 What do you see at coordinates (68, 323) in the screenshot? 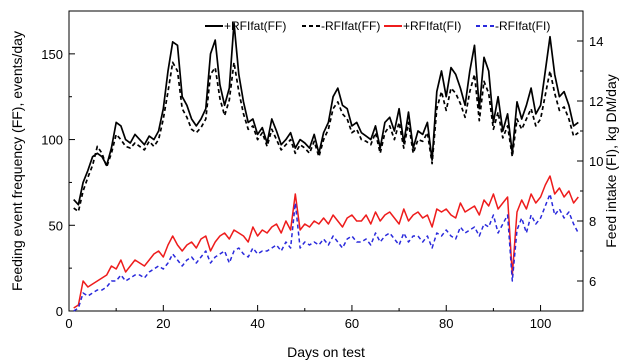
I see `x-tick-label: 0` at bounding box center [68, 323].